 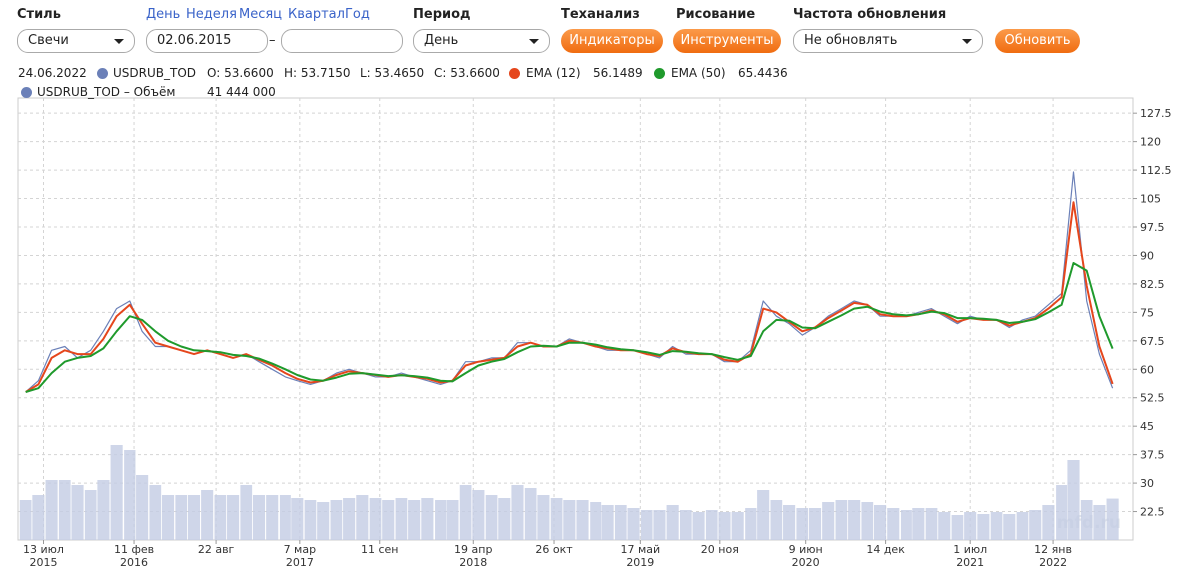 What do you see at coordinates (441, 40) in the screenshot?
I see `period-value: День` at bounding box center [441, 40].